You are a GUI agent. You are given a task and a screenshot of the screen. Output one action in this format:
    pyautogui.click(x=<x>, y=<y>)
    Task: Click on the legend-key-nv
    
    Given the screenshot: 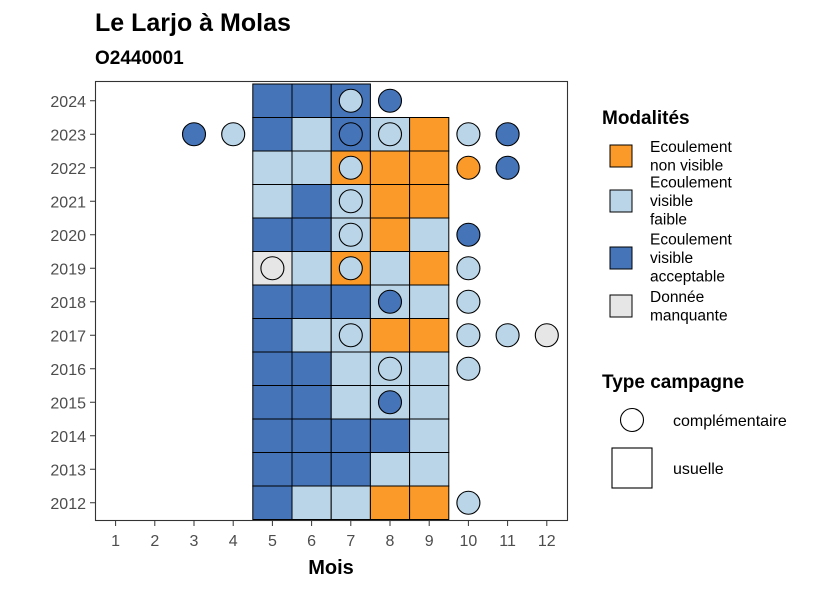 What is the action you would take?
    pyautogui.click(x=621, y=156)
    